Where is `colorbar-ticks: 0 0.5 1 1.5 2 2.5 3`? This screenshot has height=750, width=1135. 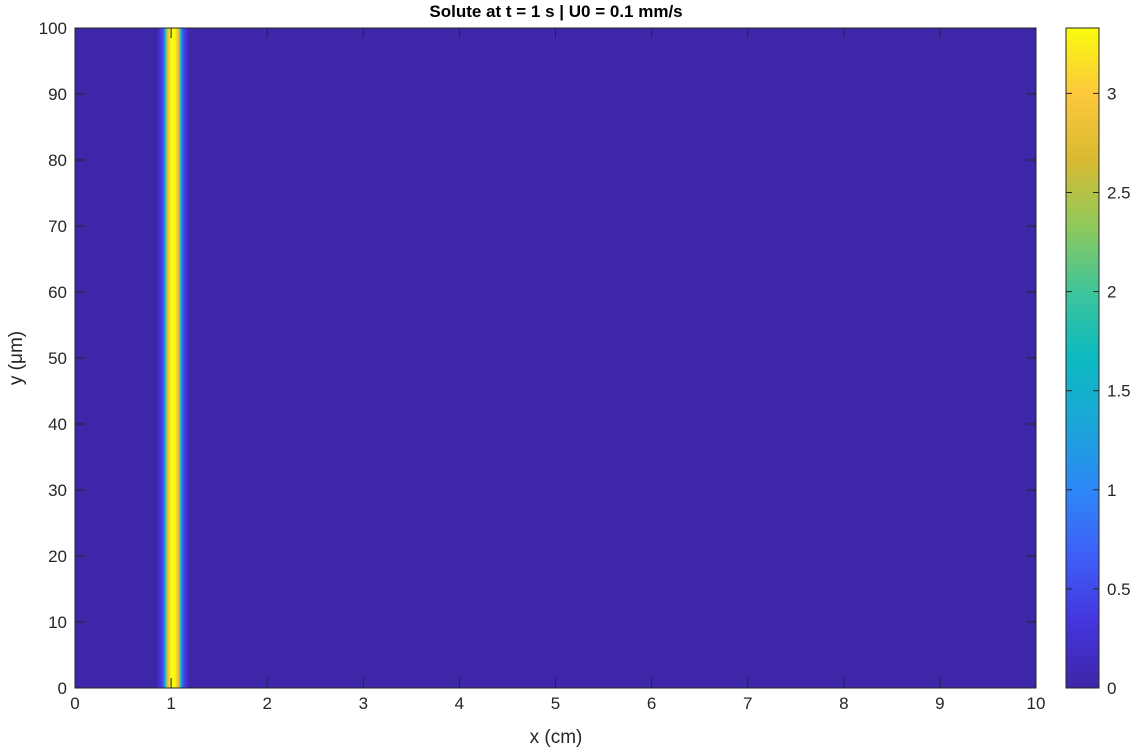
colorbar-ticks: 0 0.5 1 1.5 2 2.5 3 is located at coordinates (1098, 391).